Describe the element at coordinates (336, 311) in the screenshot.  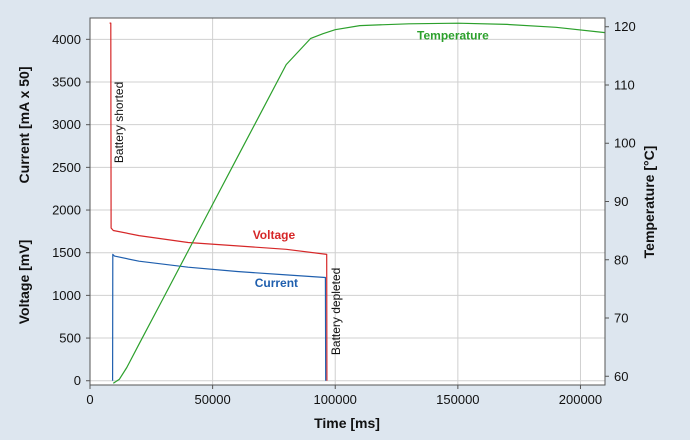
I see `annotation-label: Battery depleted` at that location.